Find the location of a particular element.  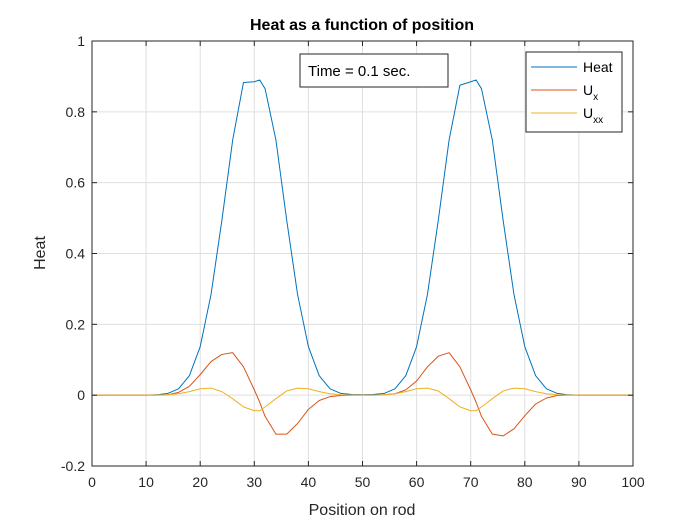

legend-label-subscript: x is located at coordinates (595, 97).